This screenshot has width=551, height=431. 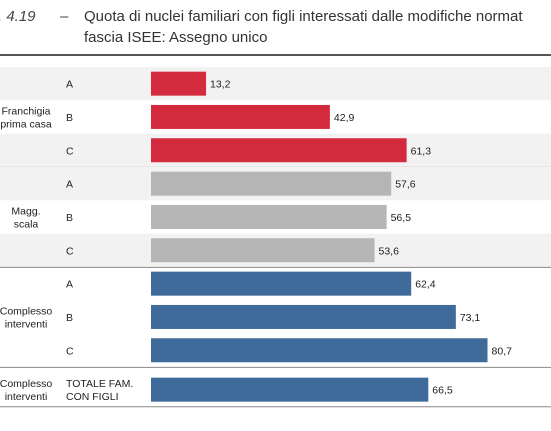 What do you see at coordinates (502, 351) in the screenshot?
I see `bar-value-label-2-2: 80,7` at bounding box center [502, 351].